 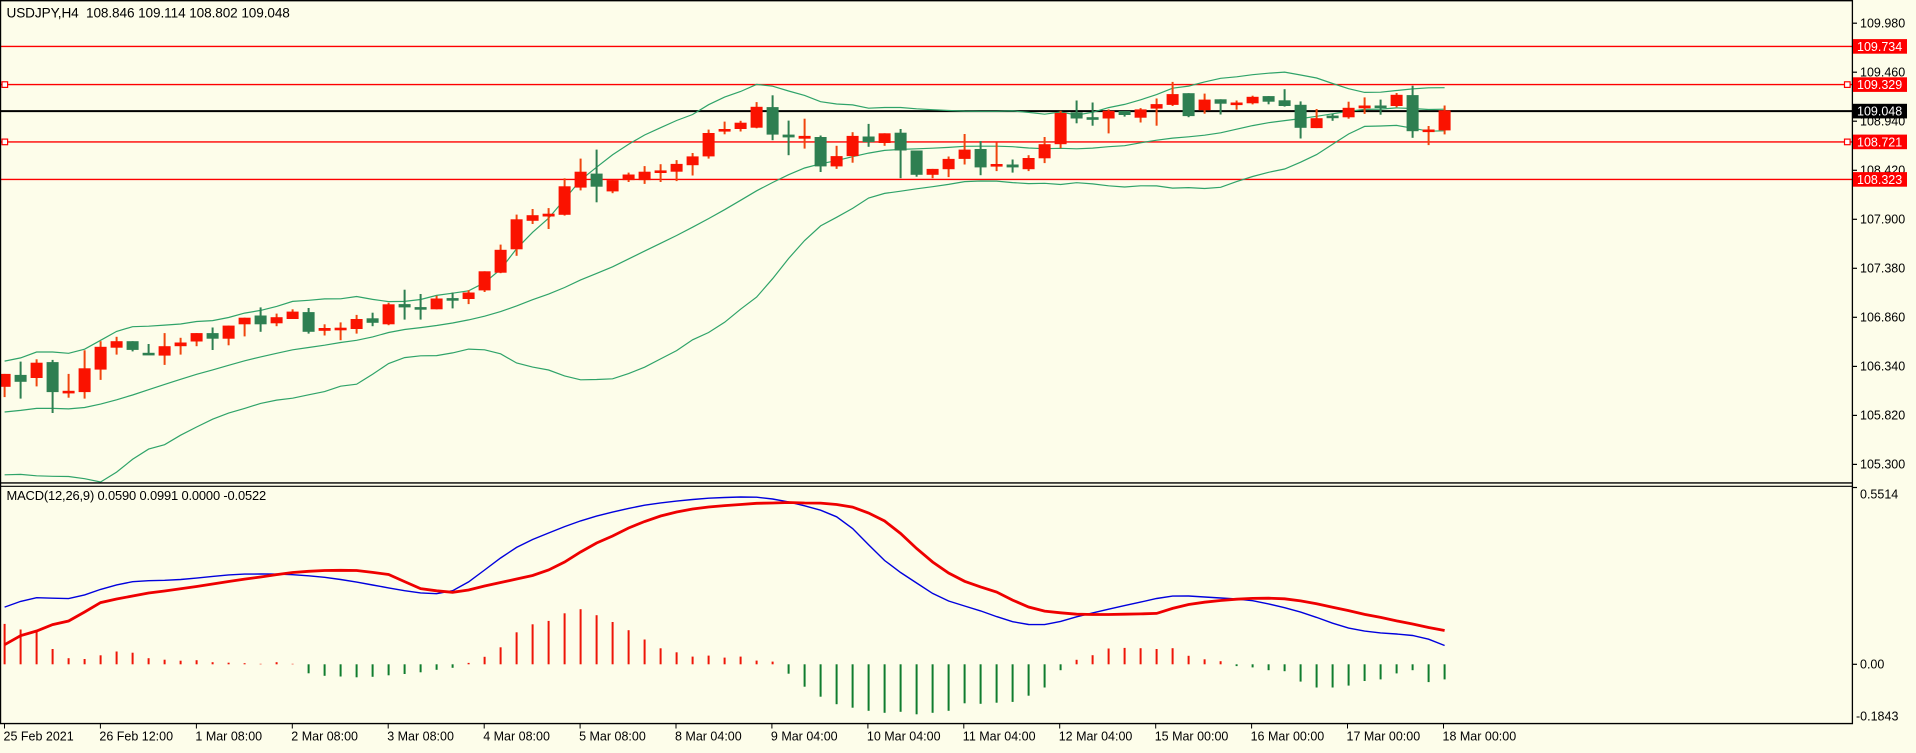 What do you see at coordinates (1872, 665) in the screenshot?
I see `svg-text: 0.00` at bounding box center [1872, 665].